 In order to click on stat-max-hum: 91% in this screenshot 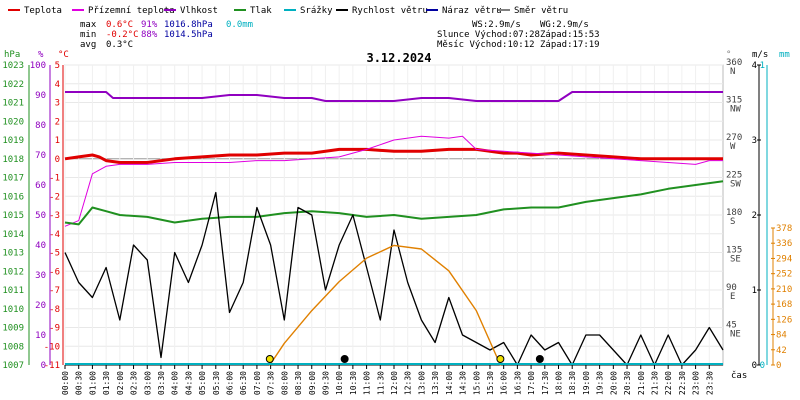, I will do `click(149, 25)`.